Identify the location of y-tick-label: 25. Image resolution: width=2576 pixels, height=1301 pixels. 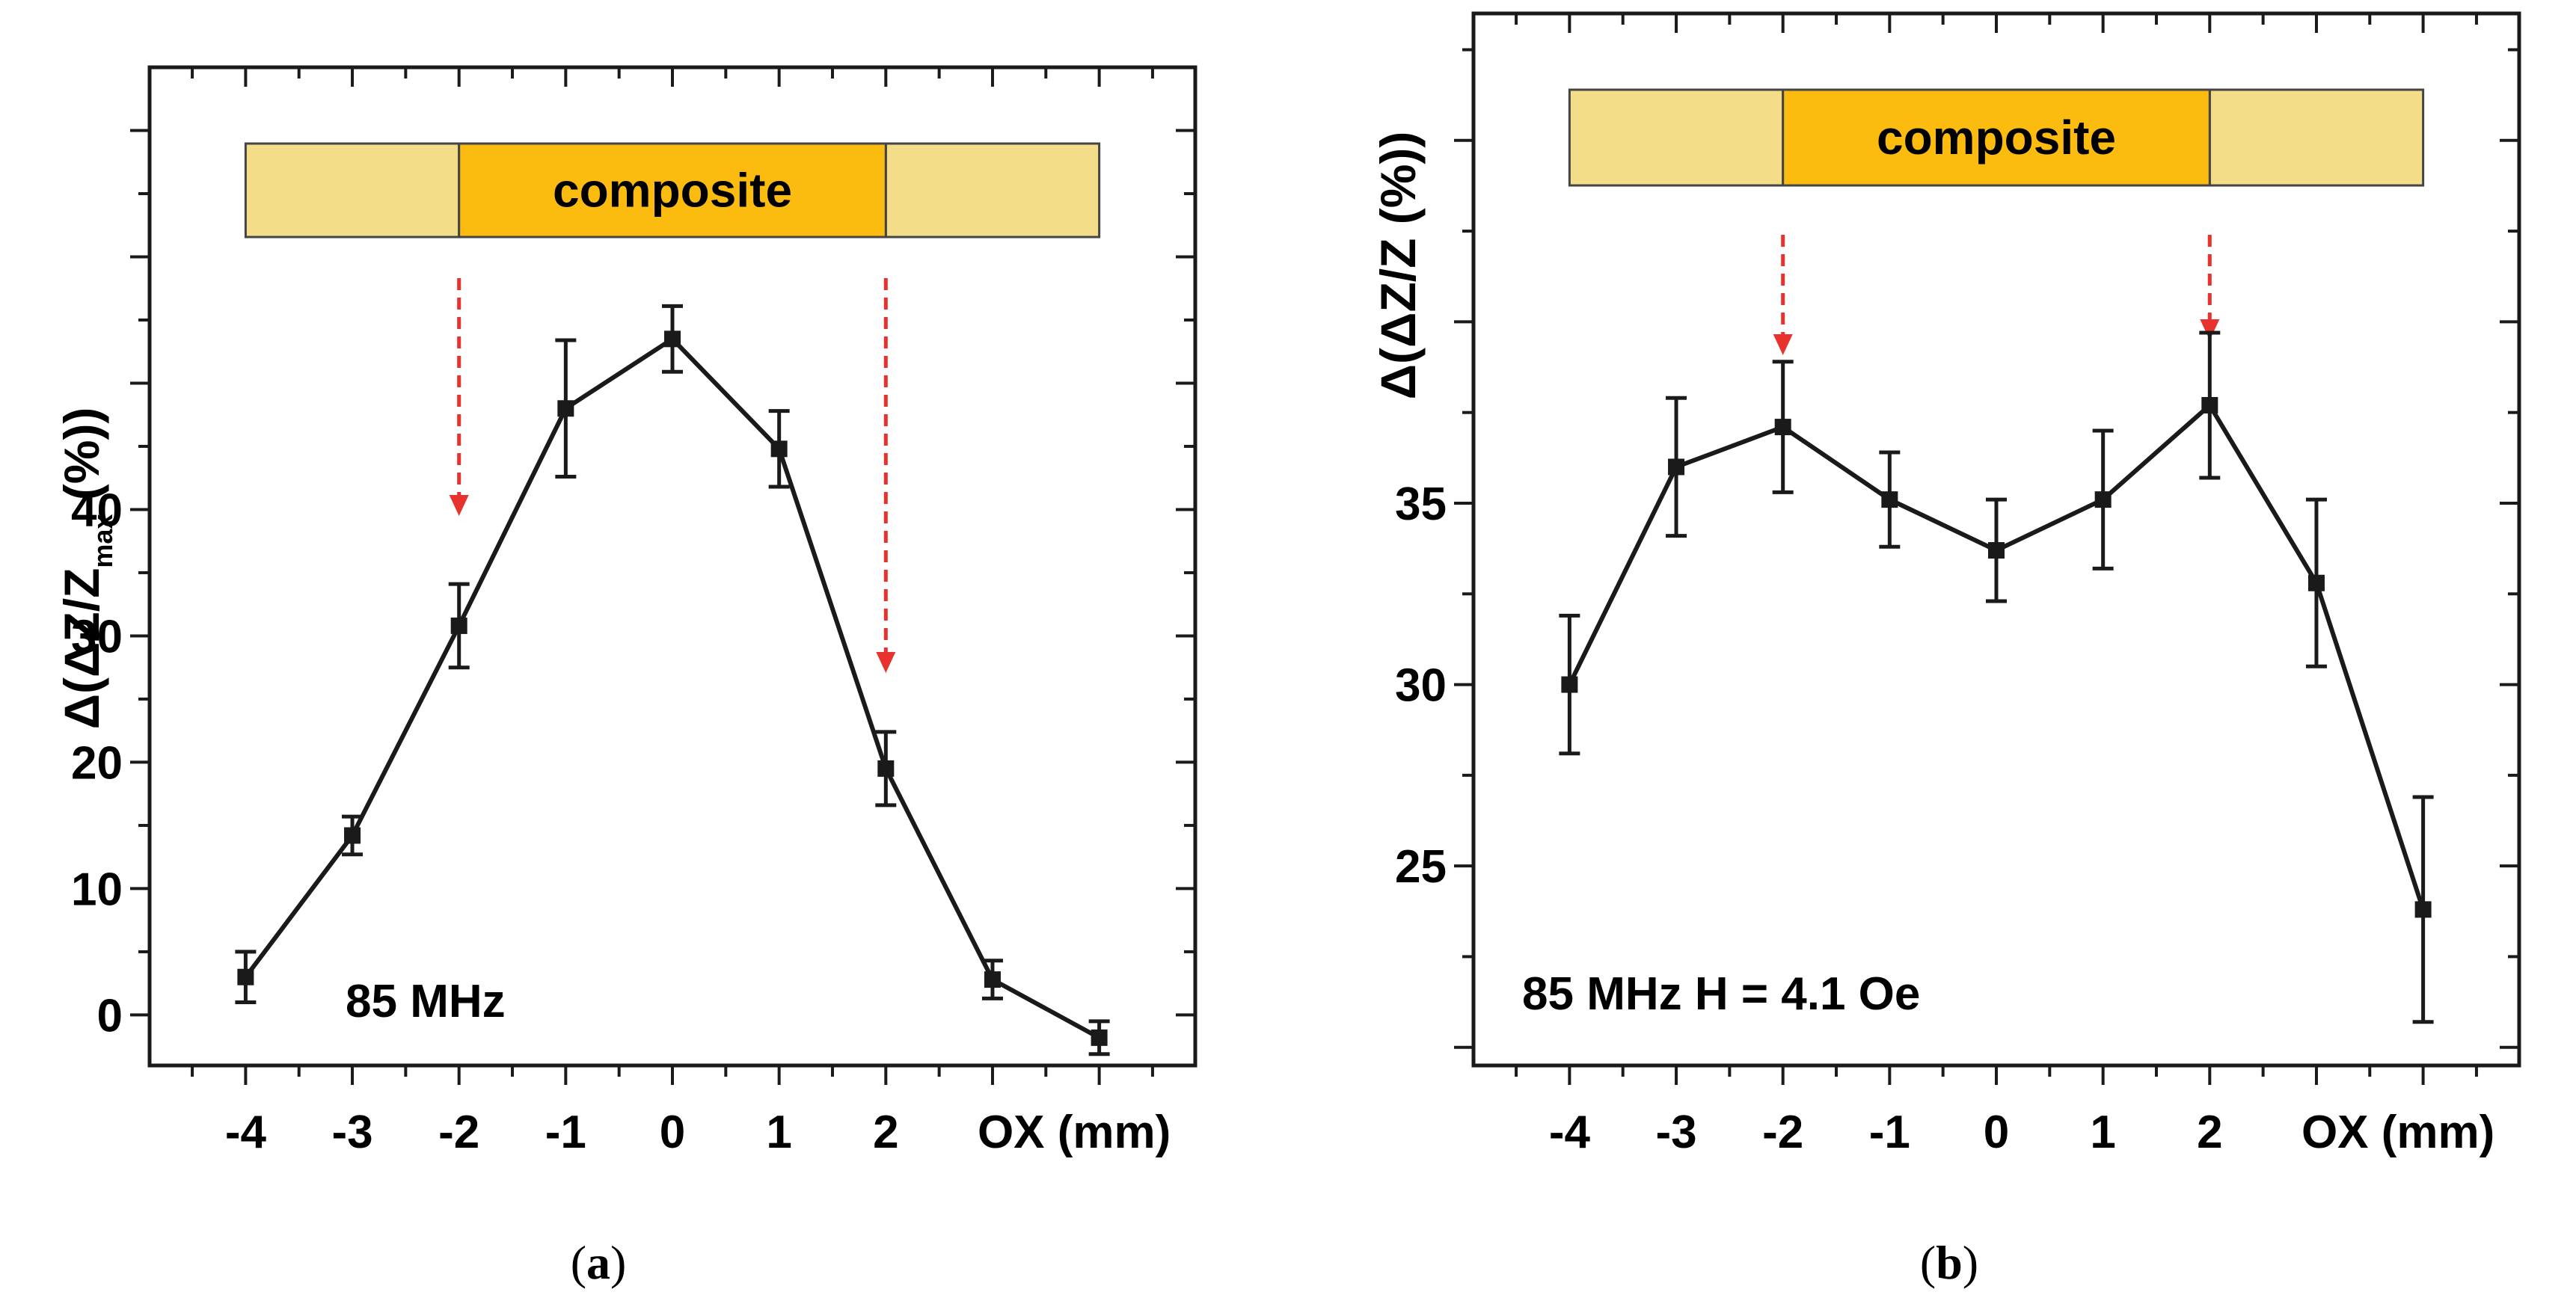
(1421, 867).